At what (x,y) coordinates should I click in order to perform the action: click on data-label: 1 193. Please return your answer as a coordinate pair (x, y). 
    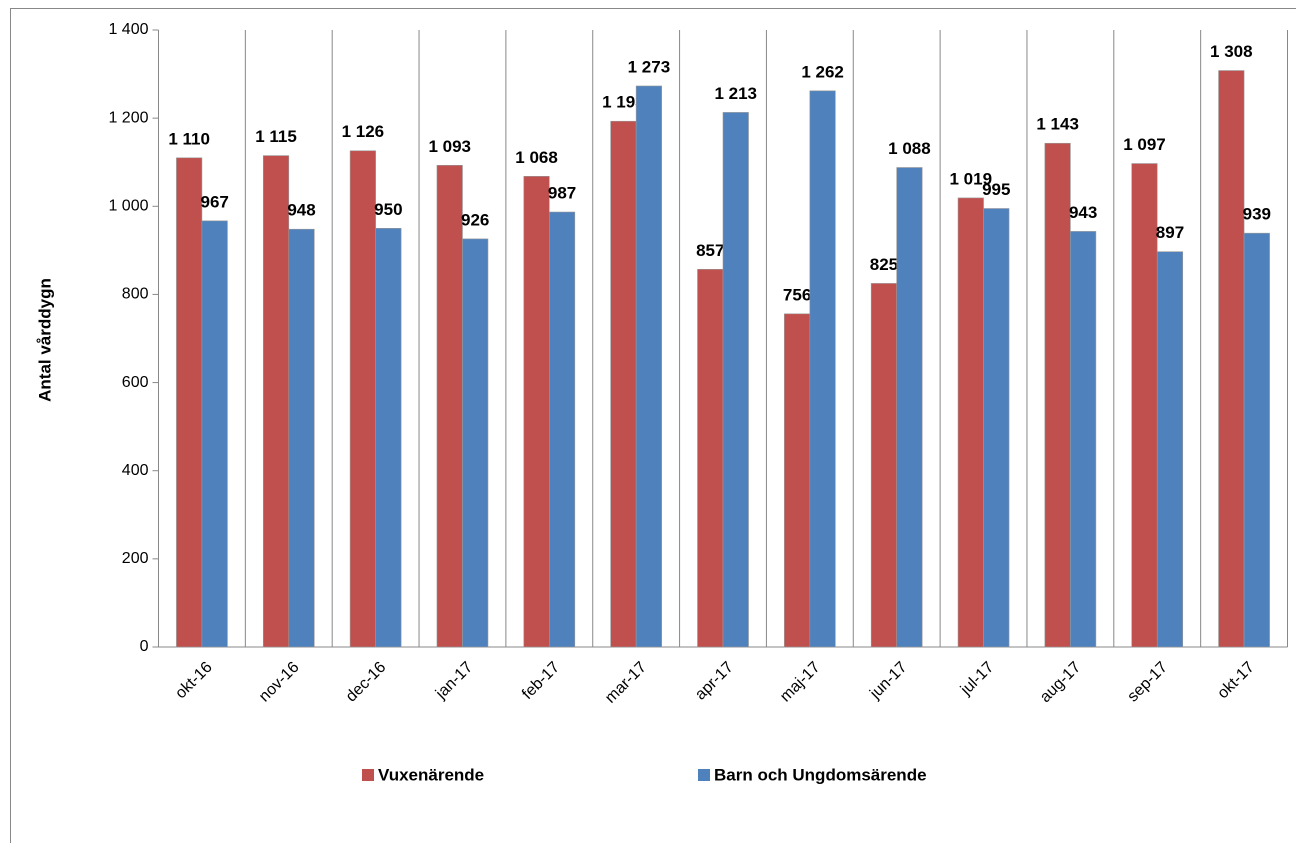
    Looking at the image, I should click on (623, 102).